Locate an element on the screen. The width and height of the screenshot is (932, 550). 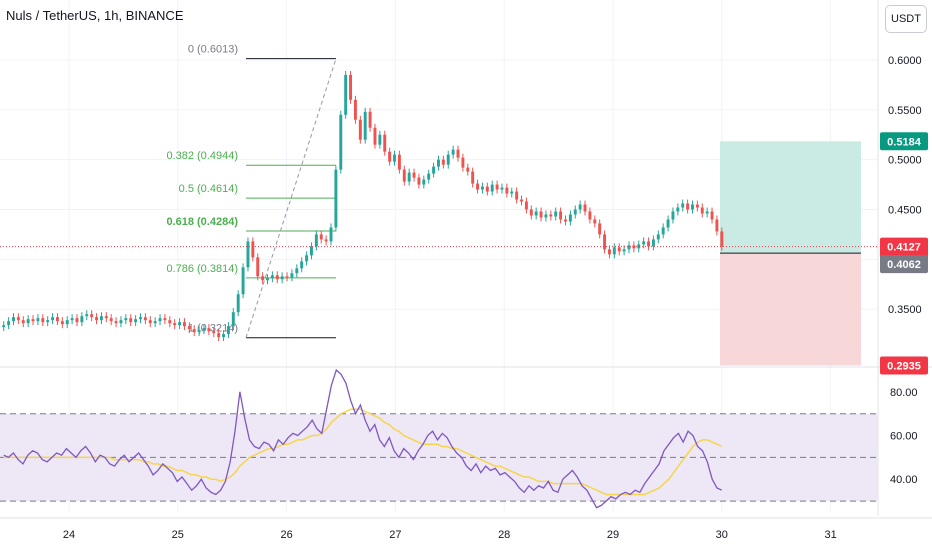
price-tick-label: 0.5500 is located at coordinates (905, 111).